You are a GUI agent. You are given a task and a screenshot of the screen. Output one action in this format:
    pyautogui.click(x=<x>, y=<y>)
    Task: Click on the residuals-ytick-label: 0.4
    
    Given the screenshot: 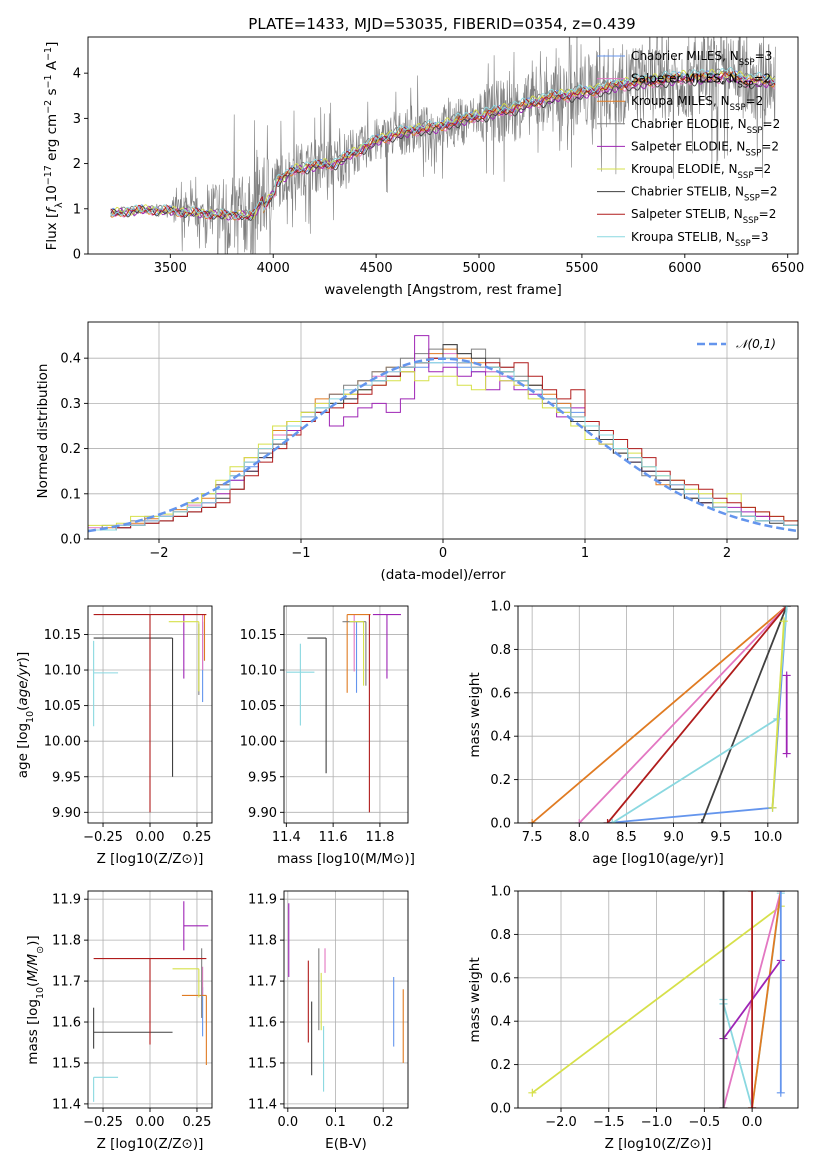 What is the action you would take?
    pyautogui.click(x=70, y=359)
    